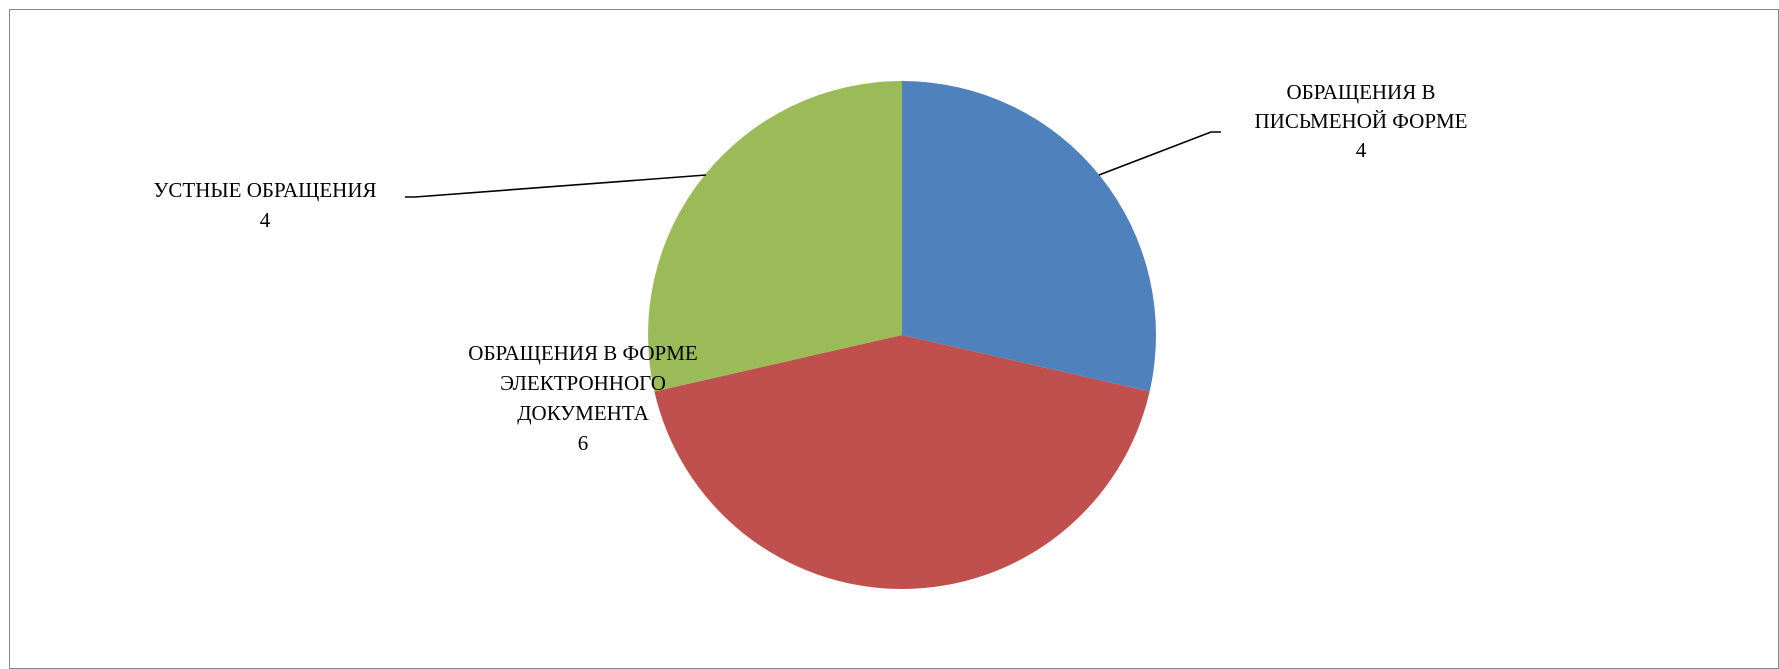 The image size is (1779, 669). What do you see at coordinates (813, 164) in the screenshot?
I see `leader-lines` at bounding box center [813, 164].